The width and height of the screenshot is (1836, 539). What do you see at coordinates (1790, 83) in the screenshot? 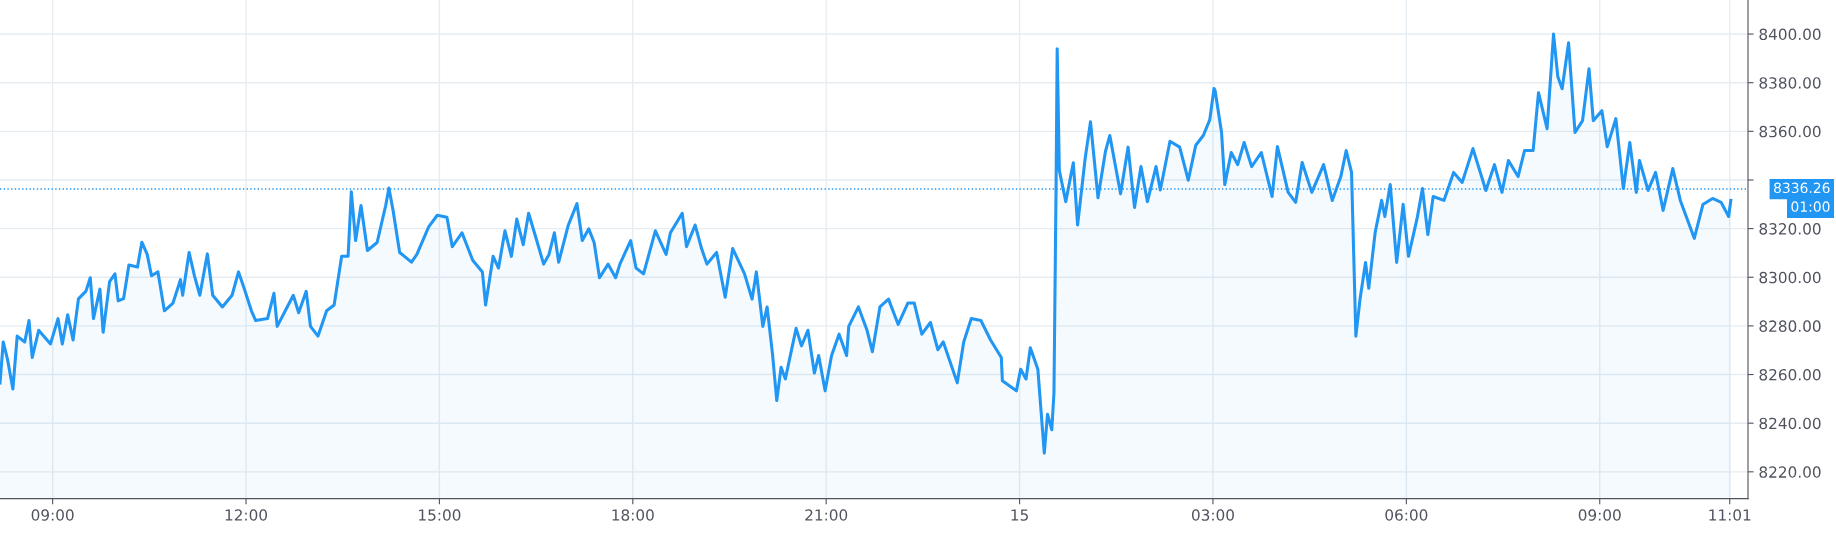
I see `y-tick-label: 8380.00` at bounding box center [1790, 83].